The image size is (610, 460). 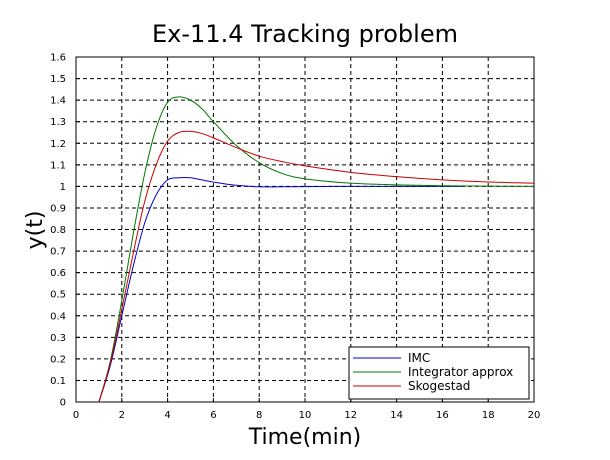 I want to click on y-tick-label: 0.2, so click(x=58, y=359).